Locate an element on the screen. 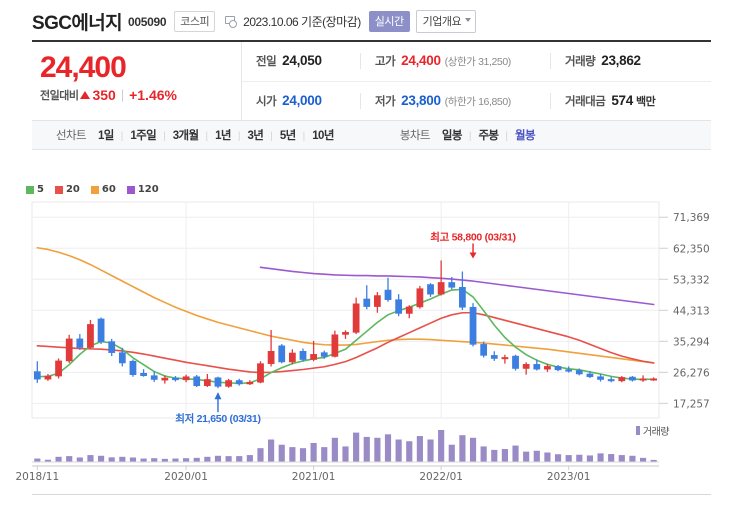 Image resolution: width=743 pixels, height=505 pixels. candle-tab-0: 일봉 is located at coordinates (452, 136).